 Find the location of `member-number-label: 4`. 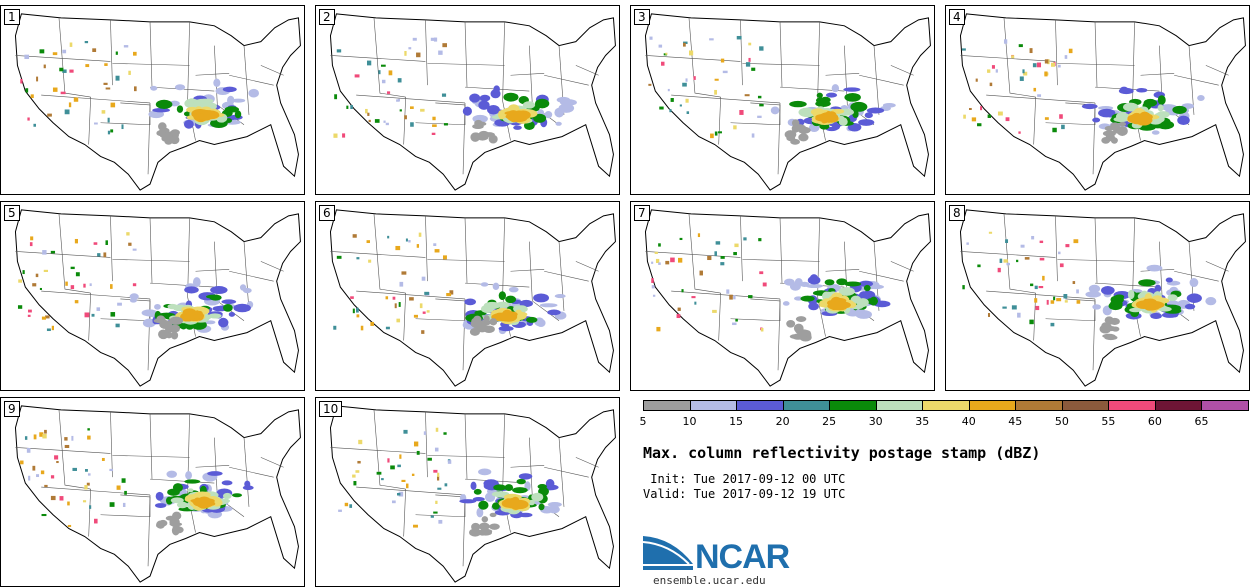

member-number-label: 4 is located at coordinates (957, 17).